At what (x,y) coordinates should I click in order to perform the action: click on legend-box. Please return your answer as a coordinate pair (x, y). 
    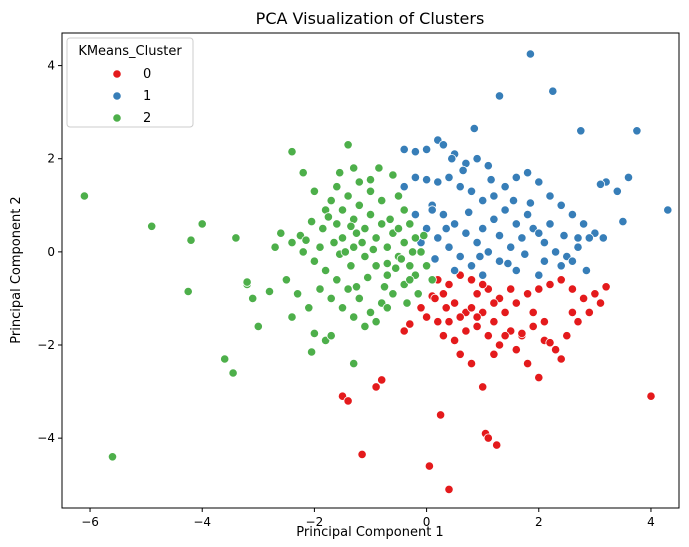
    Looking at the image, I should click on (130, 82).